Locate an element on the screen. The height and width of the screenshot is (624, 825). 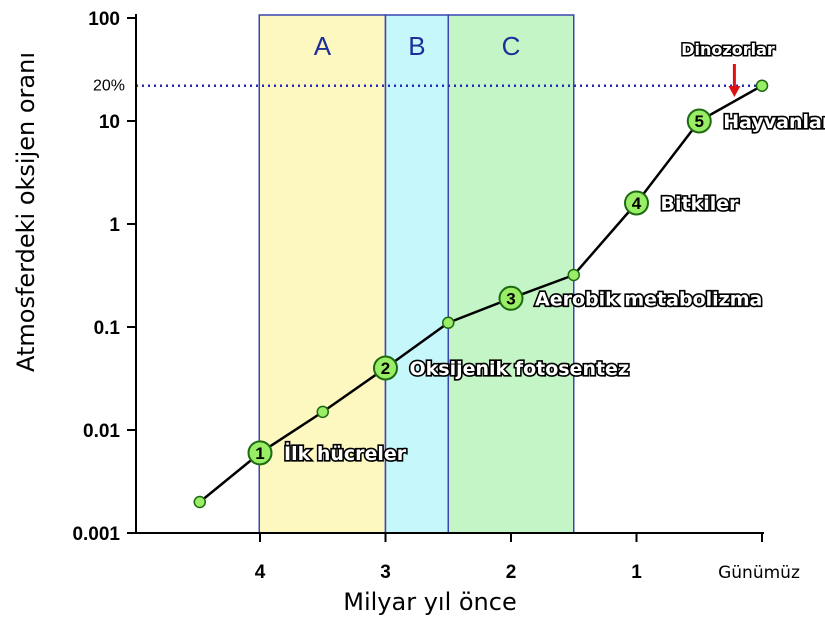
x-tick-label: 4 is located at coordinates (260, 572).